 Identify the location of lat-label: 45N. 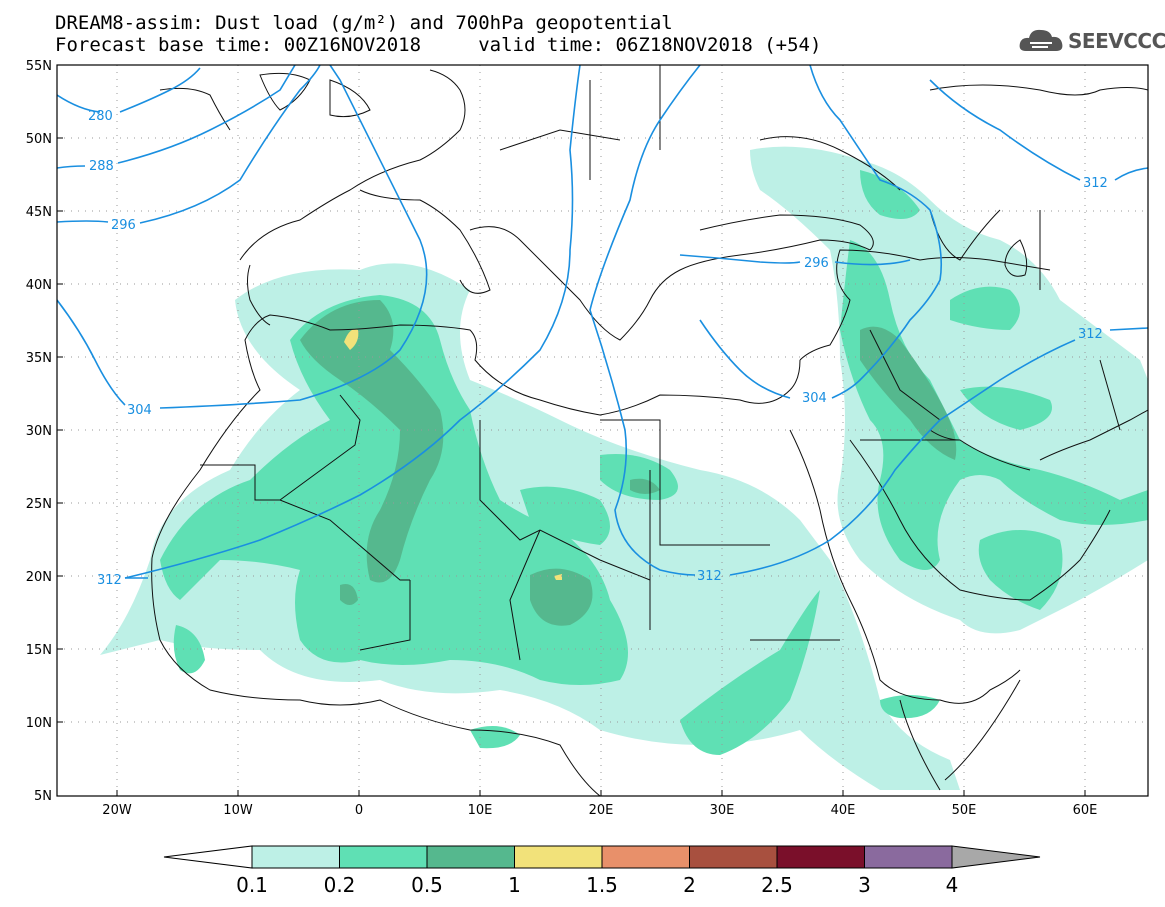
(39, 212).